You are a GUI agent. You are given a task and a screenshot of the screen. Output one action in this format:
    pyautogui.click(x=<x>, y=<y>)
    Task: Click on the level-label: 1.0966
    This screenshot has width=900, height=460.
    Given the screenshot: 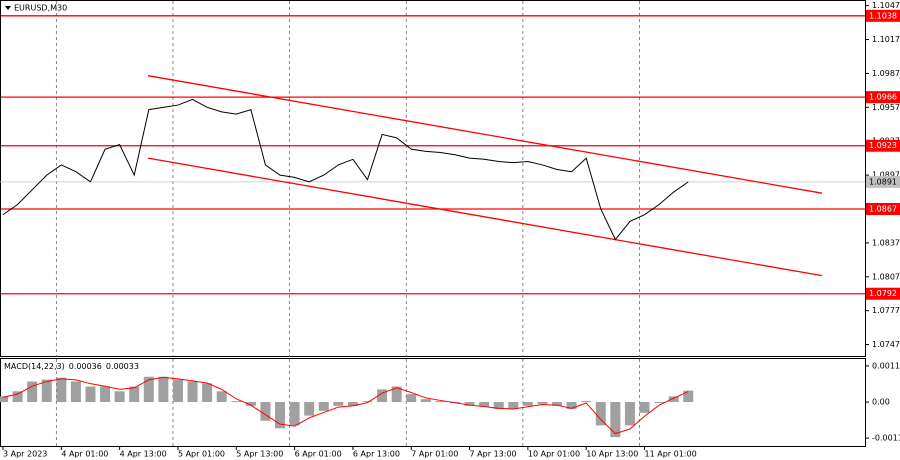 What is the action you would take?
    pyautogui.click(x=883, y=97)
    